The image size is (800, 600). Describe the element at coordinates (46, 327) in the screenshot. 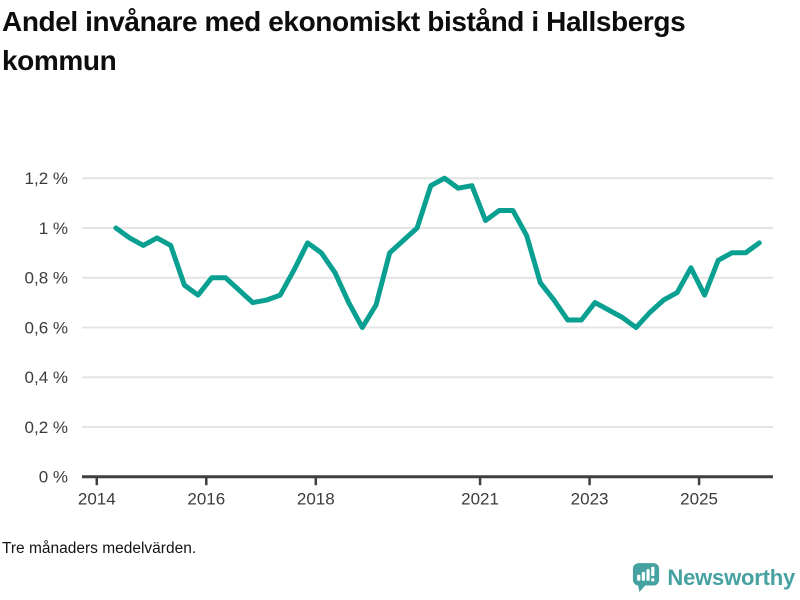

I see `y-tick-label: 0,6 %` at that location.